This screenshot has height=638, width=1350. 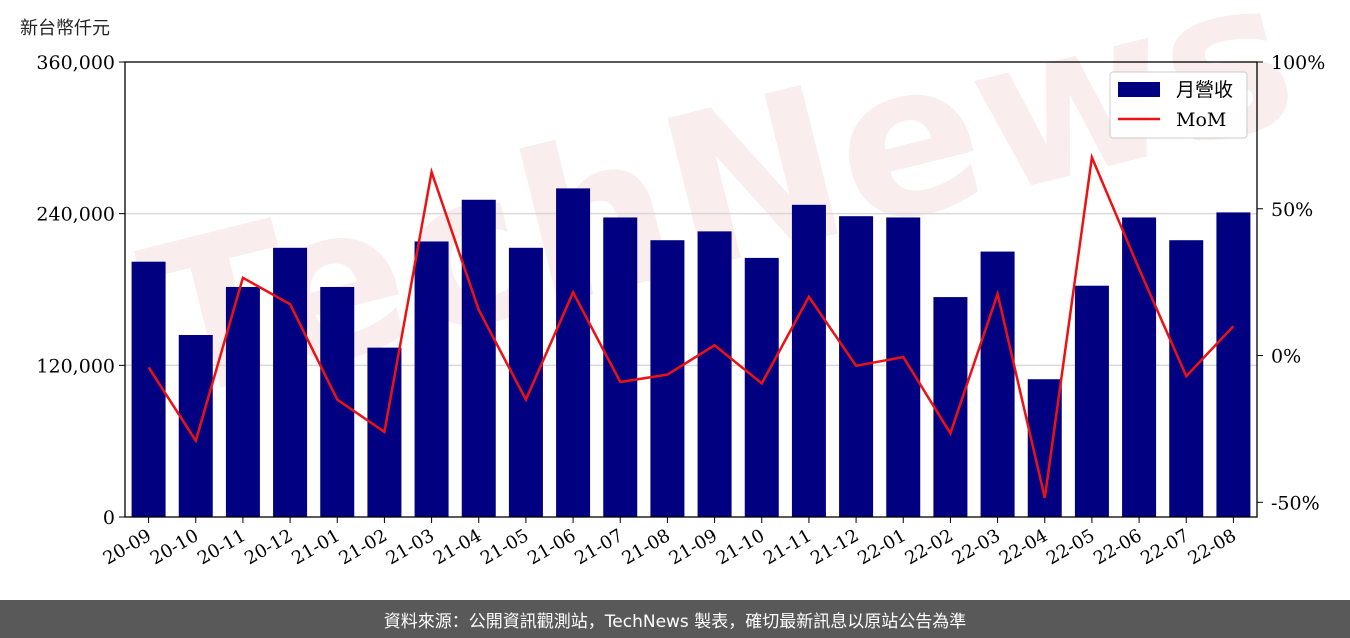 I want to click on left-tick-label: 0, so click(x=109, y=518).